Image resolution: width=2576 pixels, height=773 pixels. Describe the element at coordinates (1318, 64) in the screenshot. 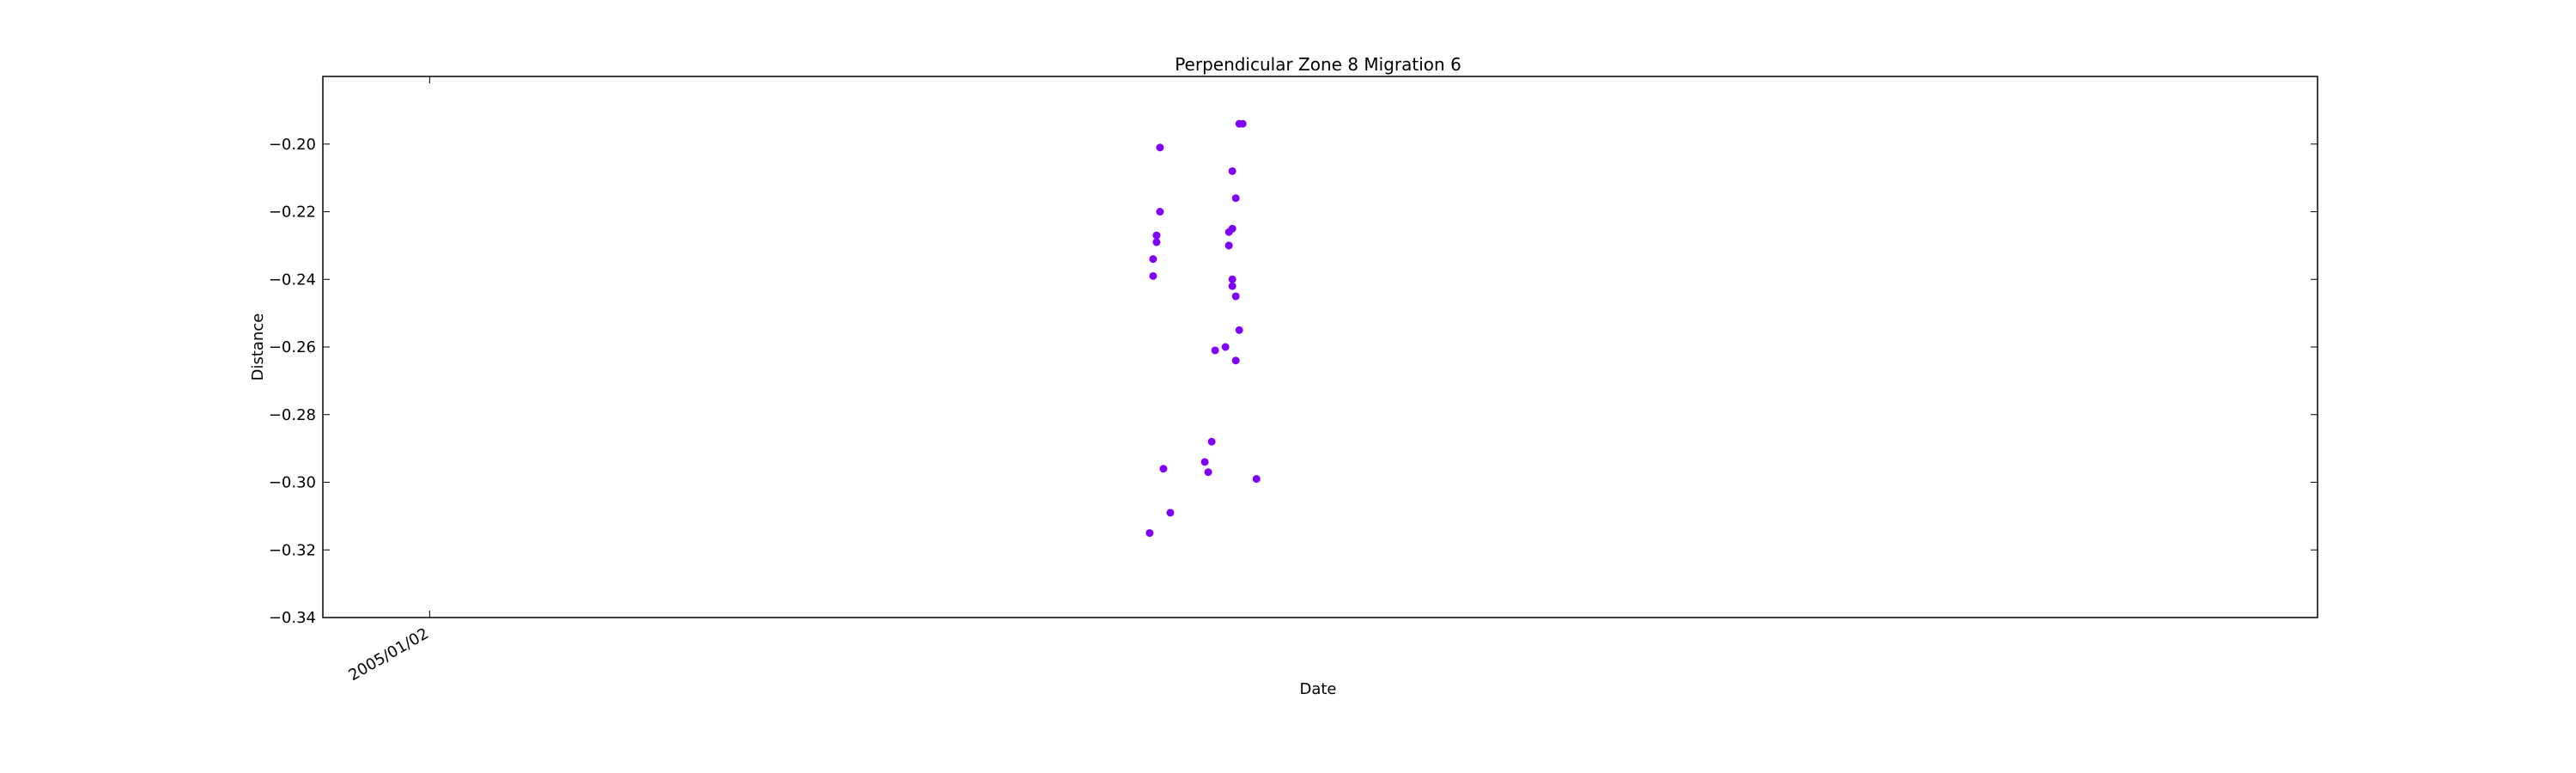

I see `chart-title: Perpendicular Zone 8 Migration 6` at that location.